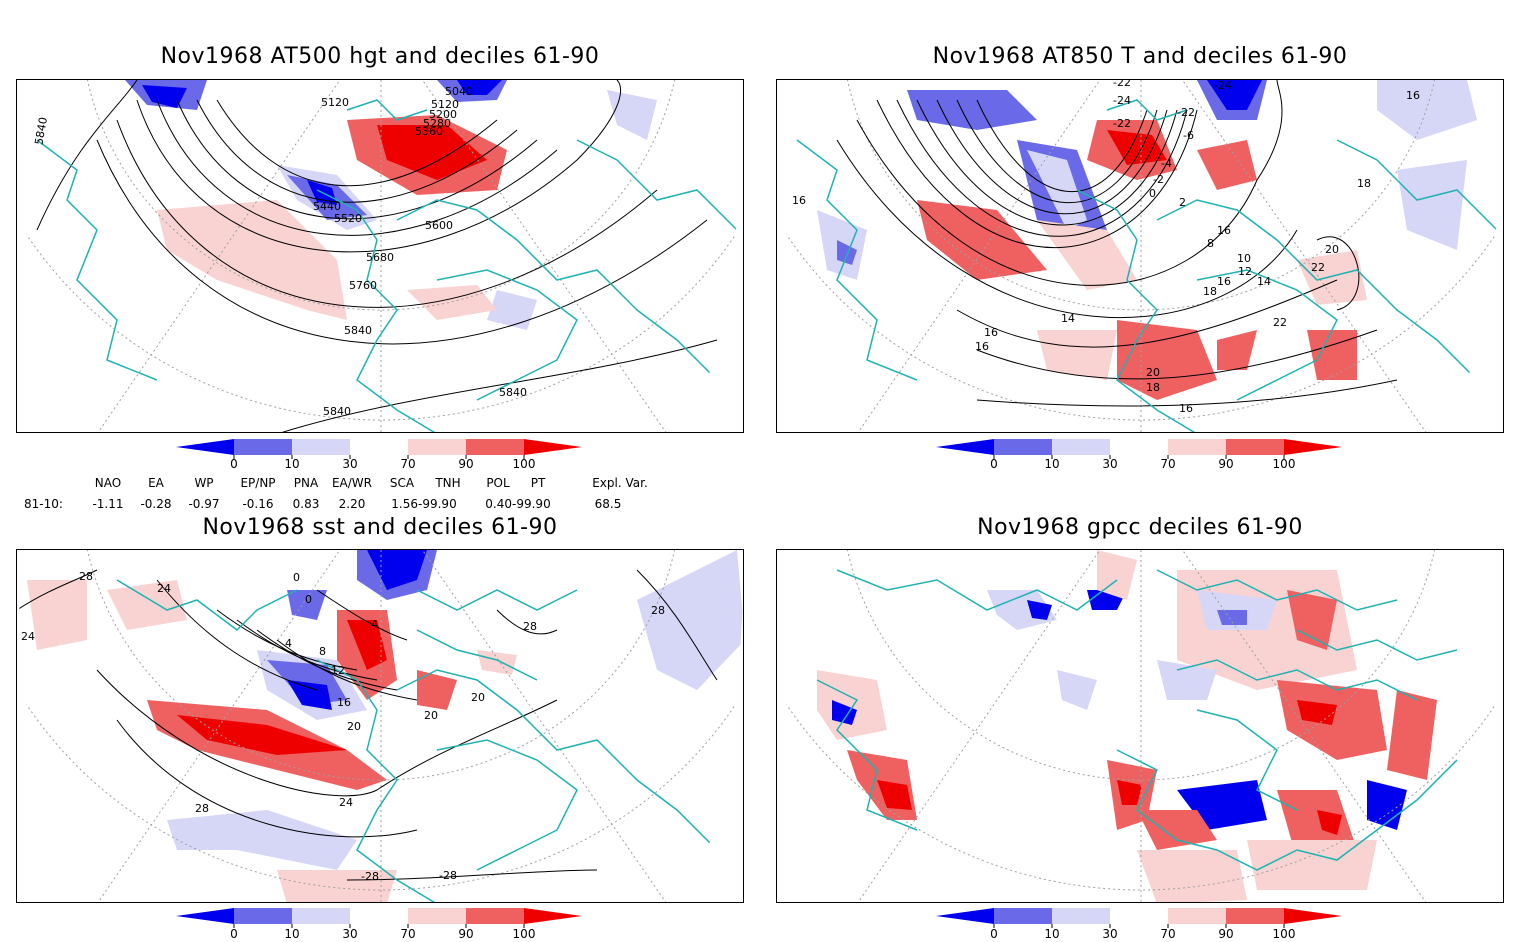 The image size is (1520, 942). What do you see at coordinates (620, 483) in the screenshot?
I see `index-header: Expl. Var.` at bounding box center [620, 483].